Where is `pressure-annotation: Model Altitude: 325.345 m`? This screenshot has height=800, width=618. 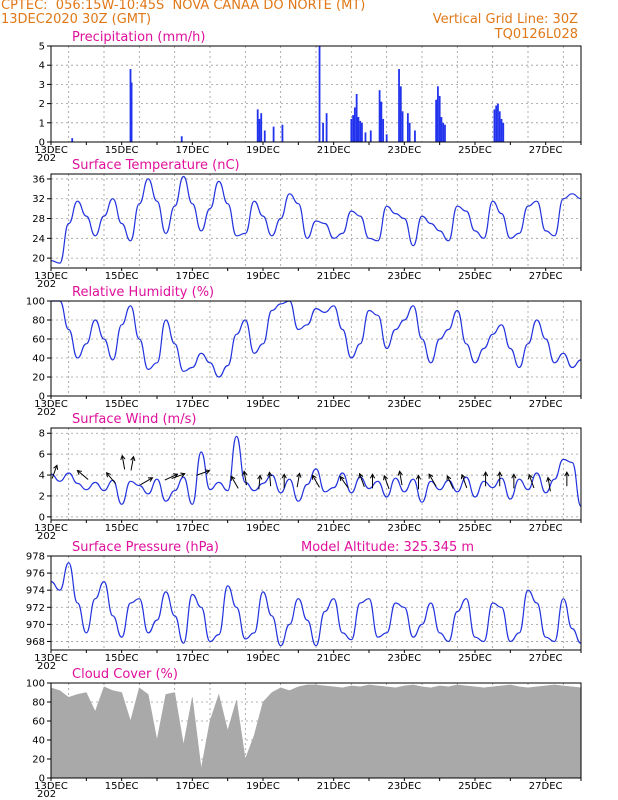 pressure-annotation: Model Altitude: 325.345 m is located at coordinates (387, 547).